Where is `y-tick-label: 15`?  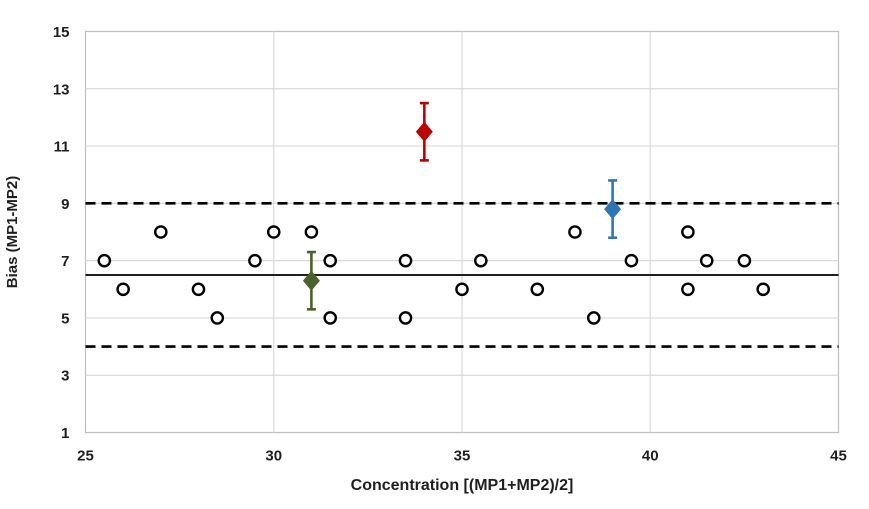 y-tick-label: 15 is located at coordinates (61, 32).